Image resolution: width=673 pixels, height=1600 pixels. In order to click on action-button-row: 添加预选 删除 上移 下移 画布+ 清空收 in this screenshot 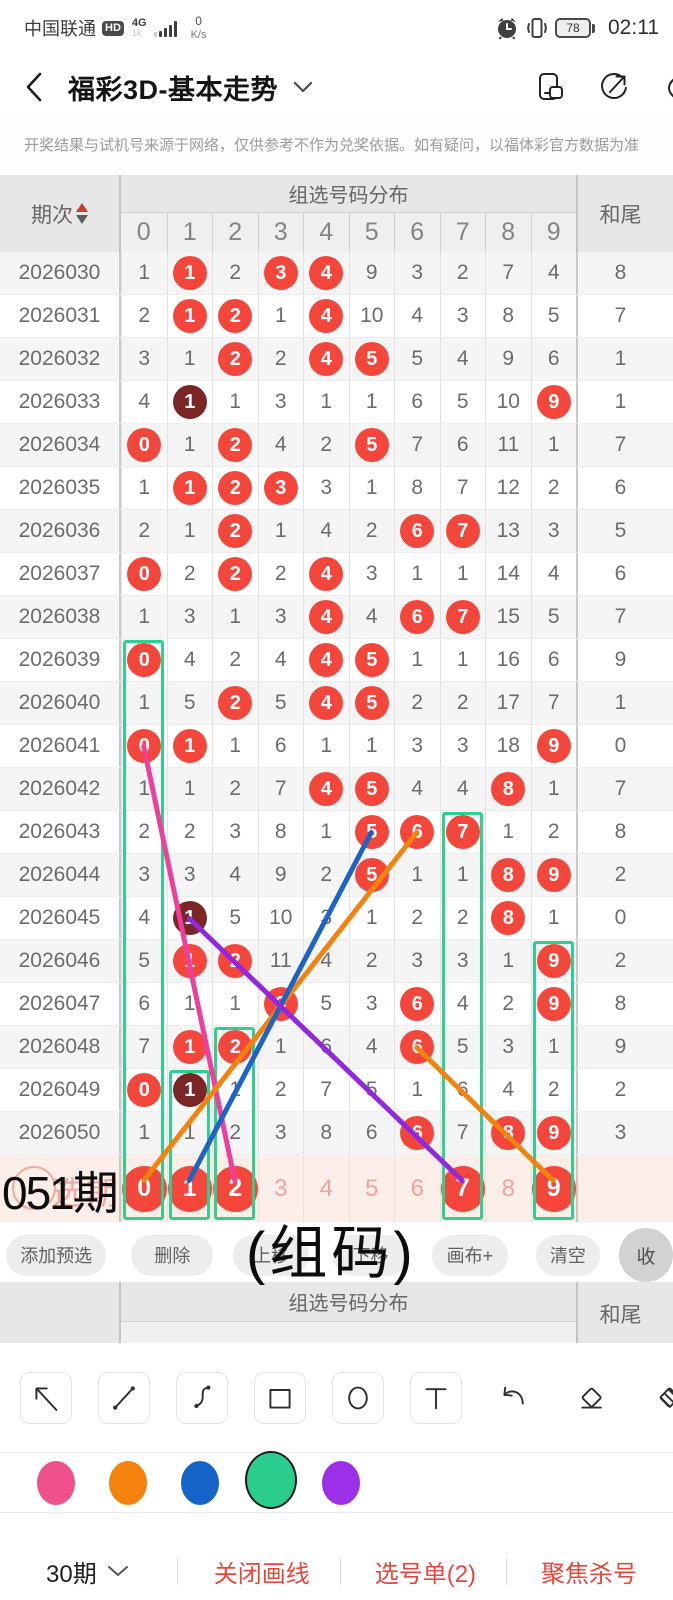, I will do `click(336, 1255)`.